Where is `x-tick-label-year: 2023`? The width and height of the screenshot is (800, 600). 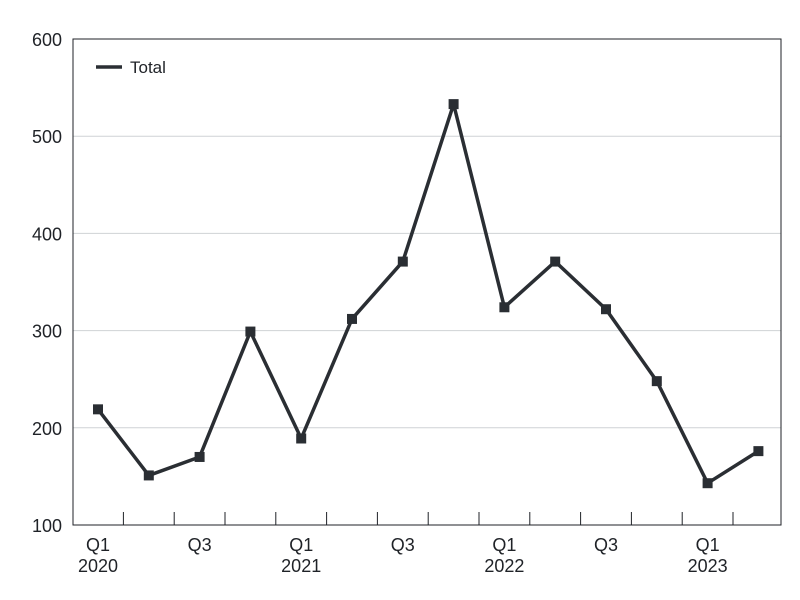
x-tick-label-year: 2023 is located at coordinates (708, 566).